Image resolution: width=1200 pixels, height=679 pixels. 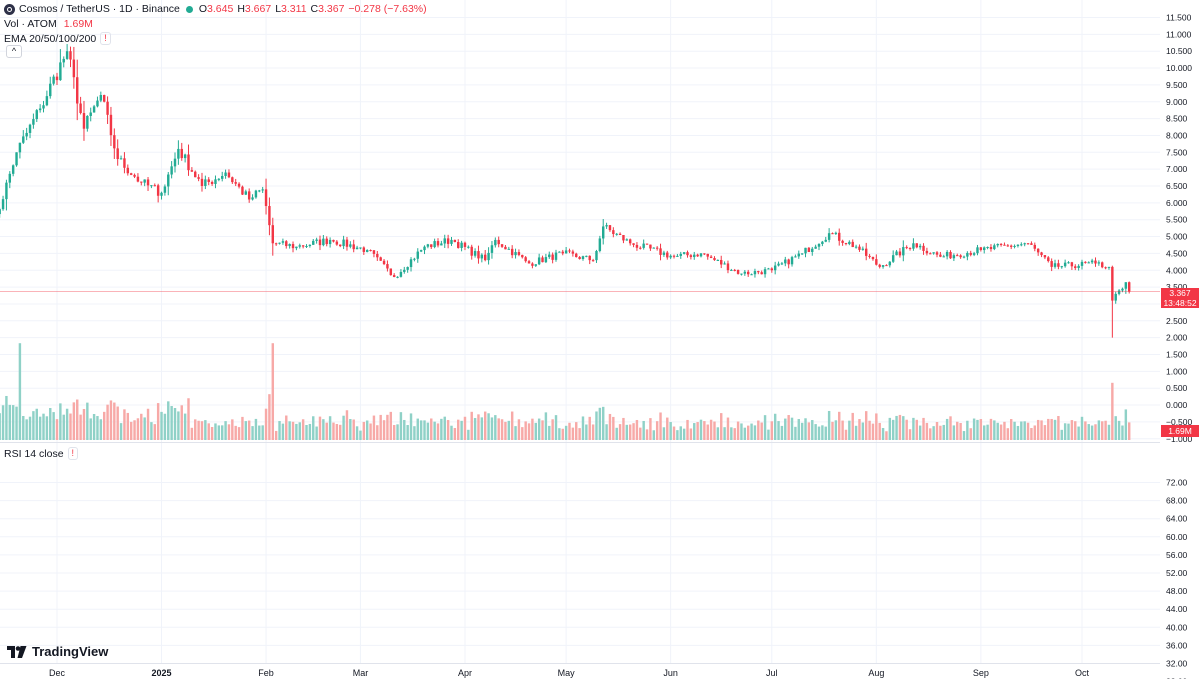 What do you see at coordinates (48, 24) in the screenshot?
I see `volume-legend: Vol · ATOM 1.69M` at bounding box center [48, 24].